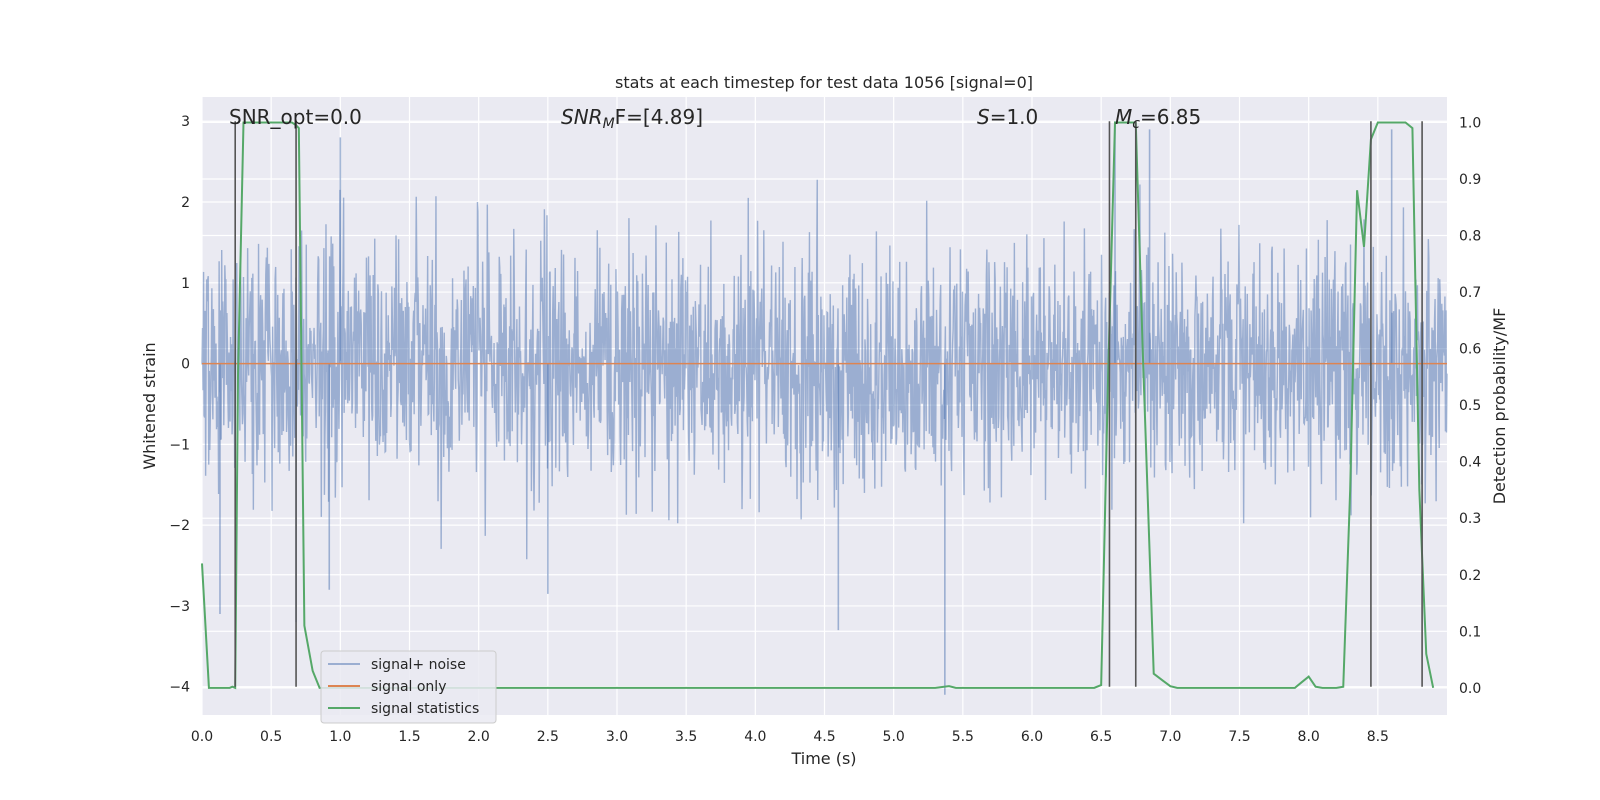  Describe the element at coordinates (425, 709) in the screenshot. I see `legend-label-stats: signal statistics` at that location.